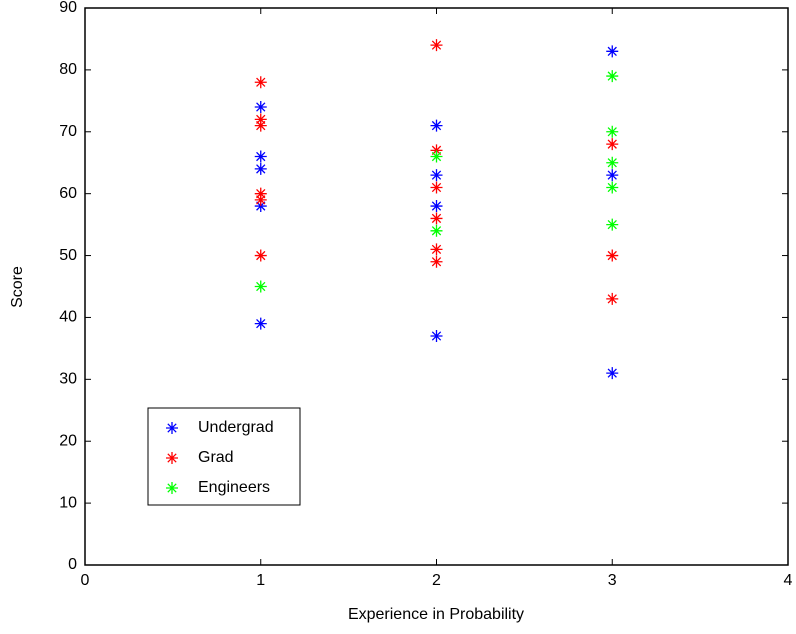  I want to click on x-tick-label: 2, so click(436, 580).